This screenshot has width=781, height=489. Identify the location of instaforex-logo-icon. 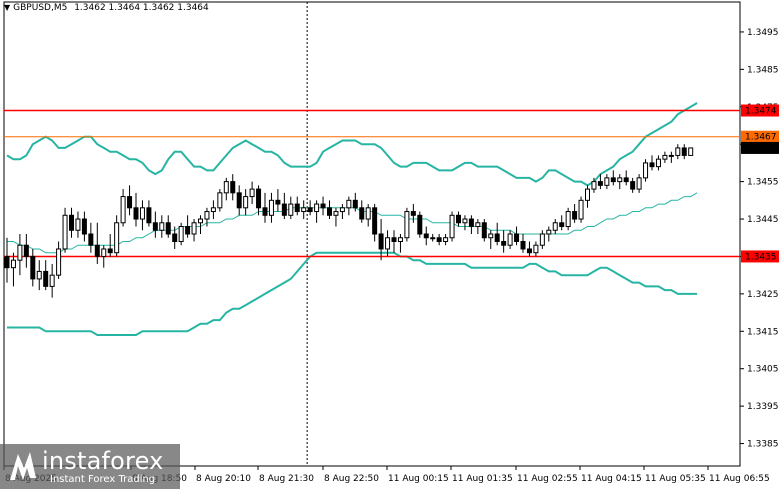
(23, 466).